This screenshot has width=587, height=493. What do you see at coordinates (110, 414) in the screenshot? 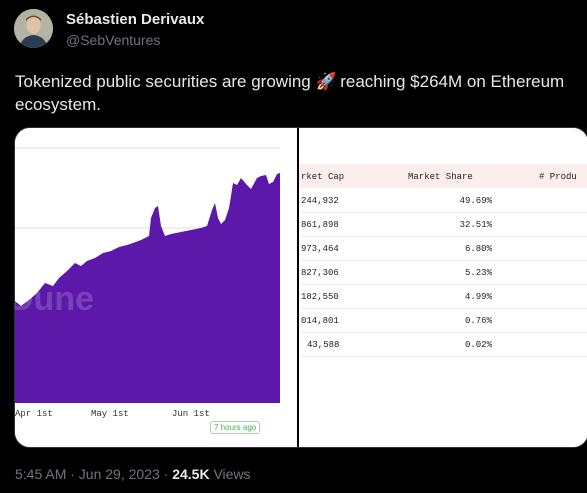
I see `x-tick-label: May 1st` at bounding box center [110, 414].